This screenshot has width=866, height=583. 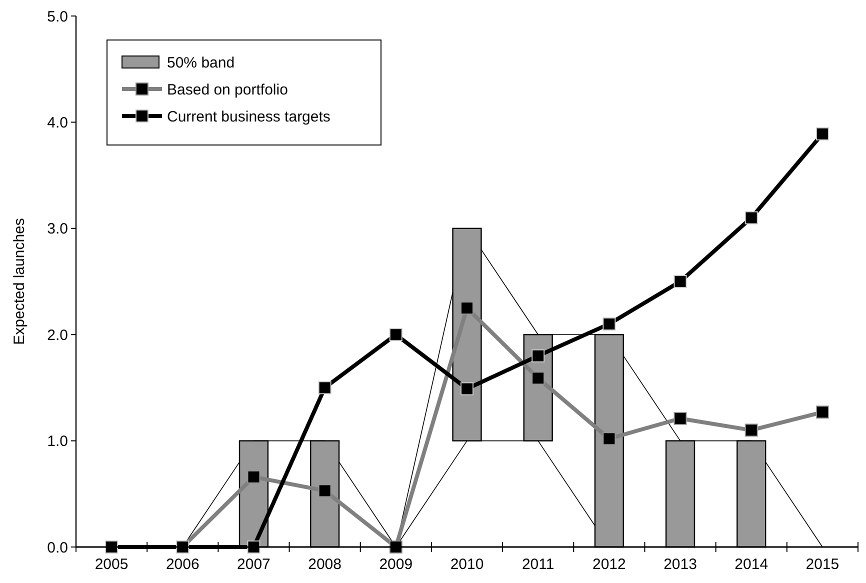 I want to click on x-tick-label: 2005, so click(x=111, y=564).